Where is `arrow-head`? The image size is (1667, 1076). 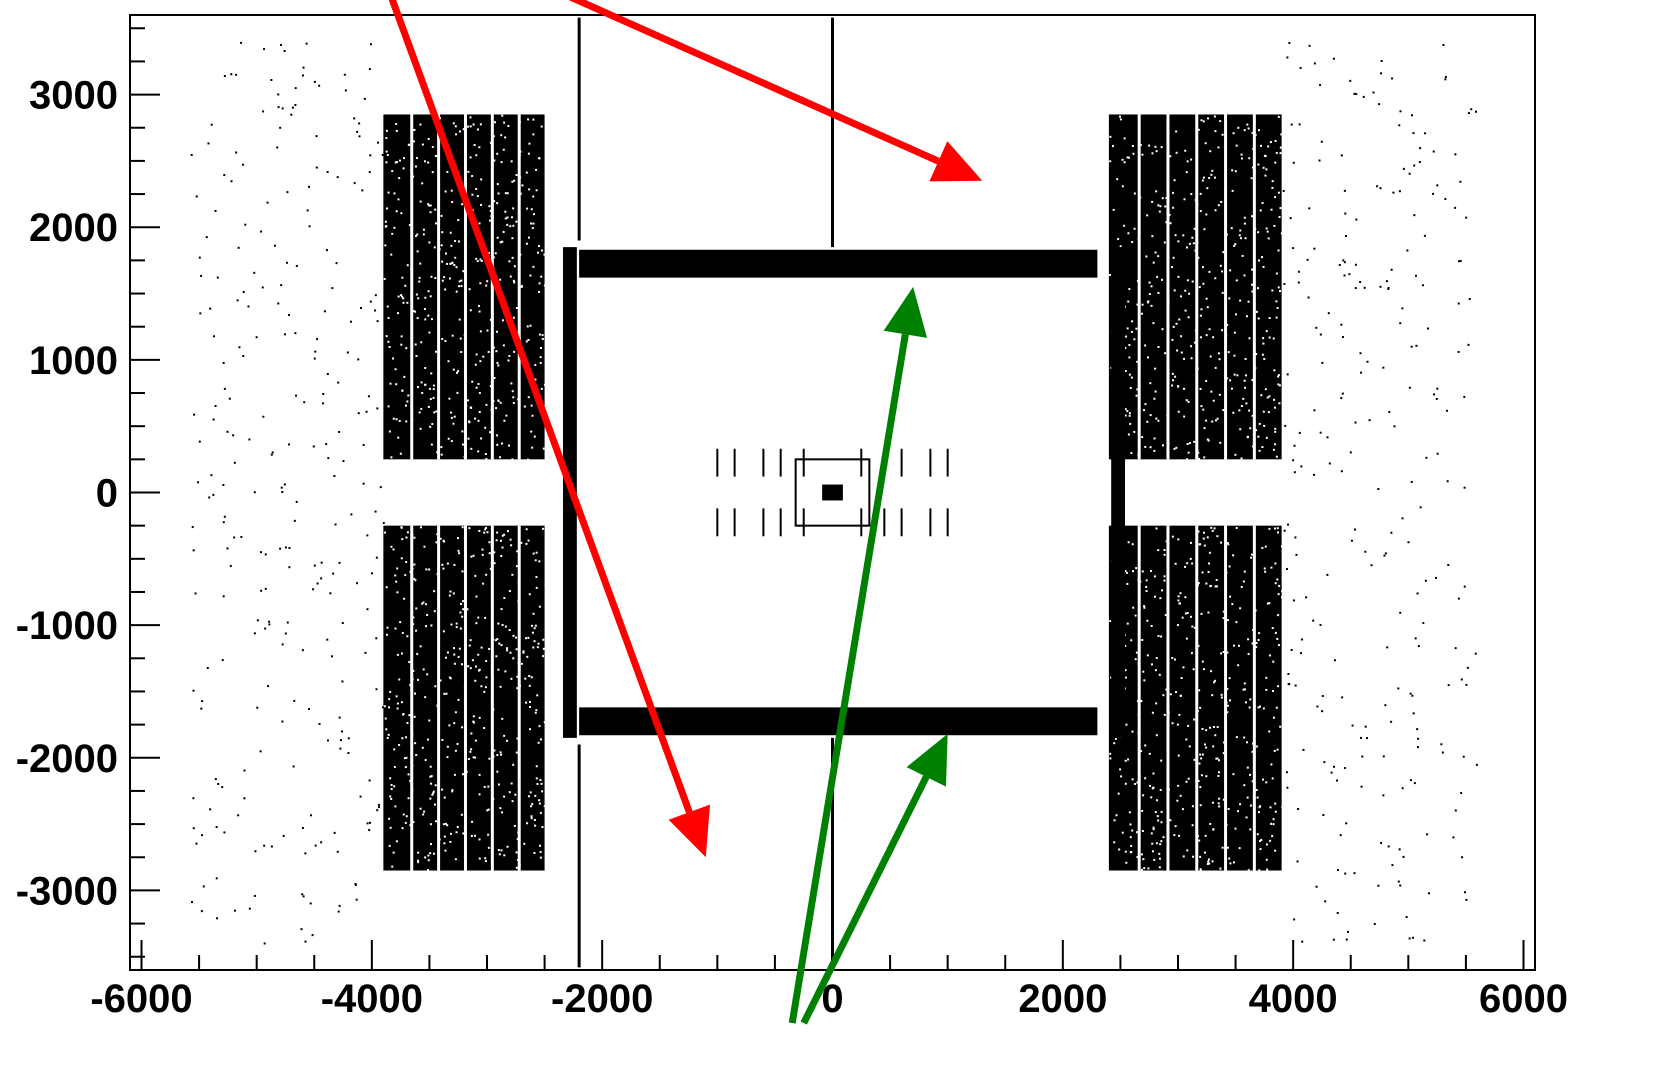 arrow-head is located at coordinates (905, 312).